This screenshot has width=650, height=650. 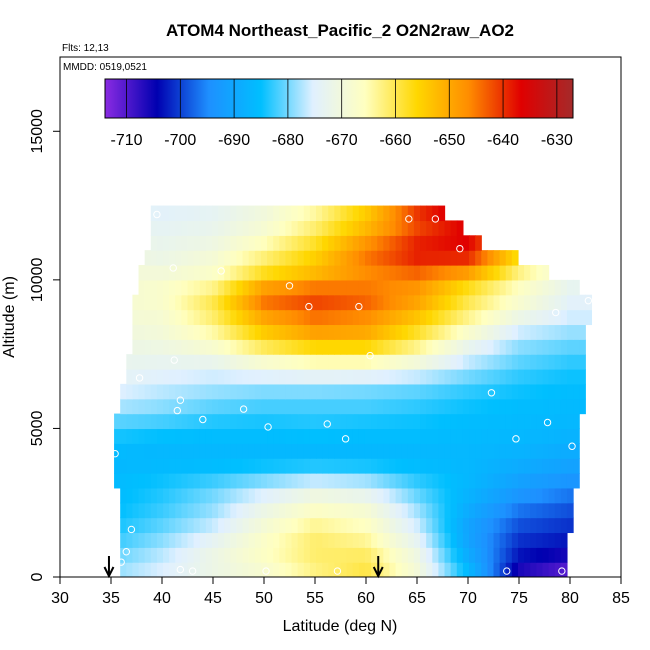 I want to click on x-tick-label: 55, so click(x=315, y=598).